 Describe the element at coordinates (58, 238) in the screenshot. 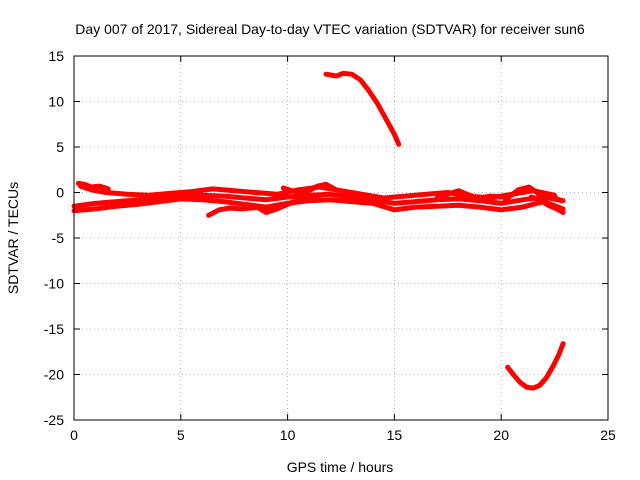

I see `y-tick-label: -5` at that location.